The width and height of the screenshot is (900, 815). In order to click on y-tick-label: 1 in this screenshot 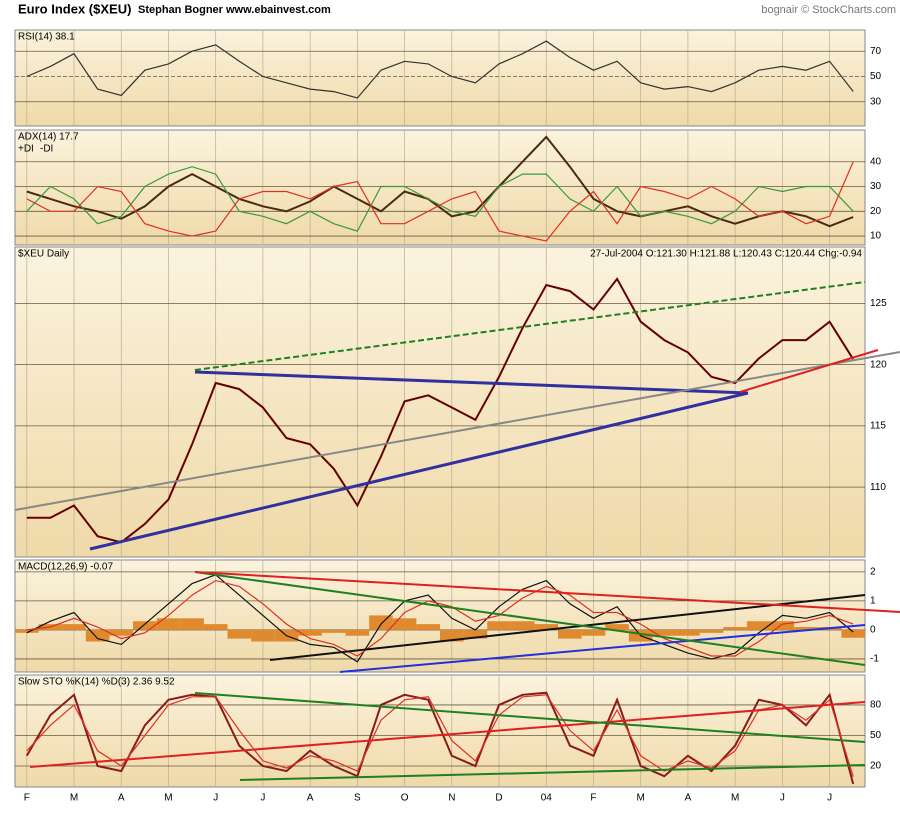, I will do `click(873, 601)`.